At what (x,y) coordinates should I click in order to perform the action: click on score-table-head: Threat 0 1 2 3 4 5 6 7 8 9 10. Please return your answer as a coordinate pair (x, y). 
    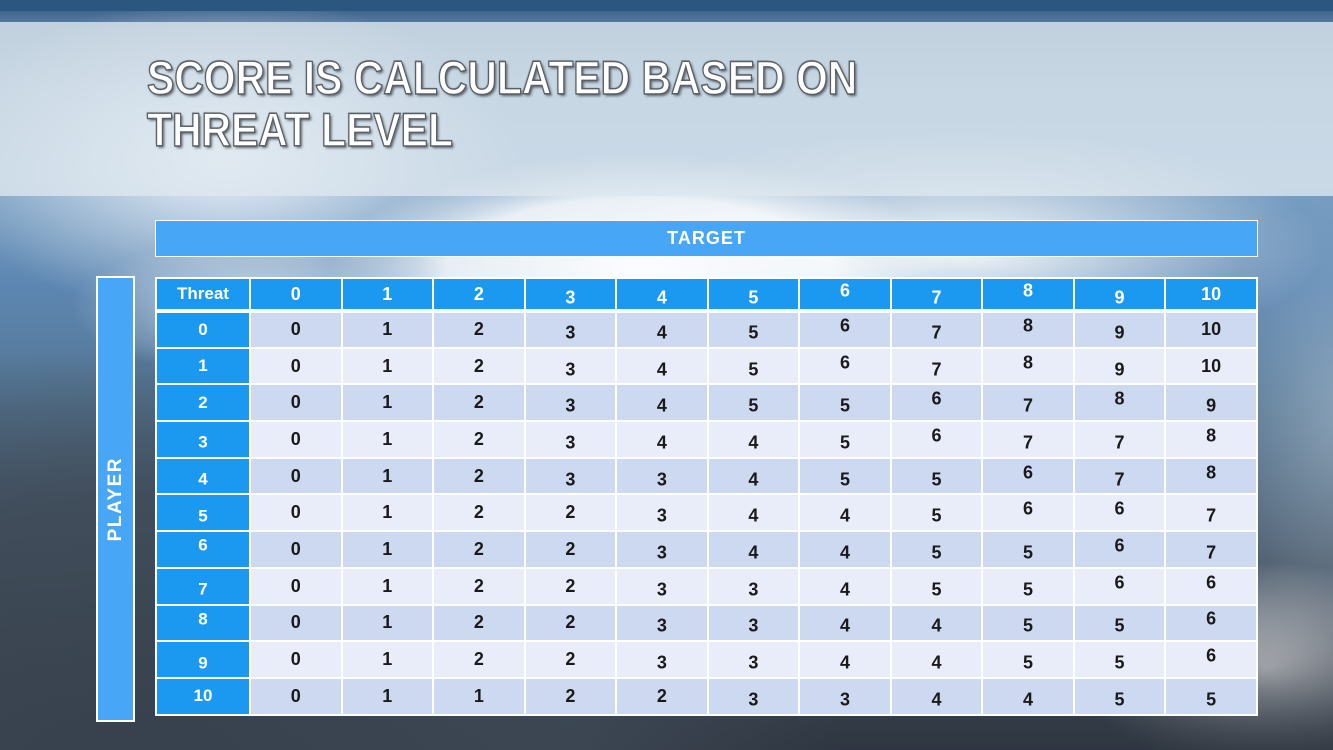
    Looking at the image, I should click on (706, 295).